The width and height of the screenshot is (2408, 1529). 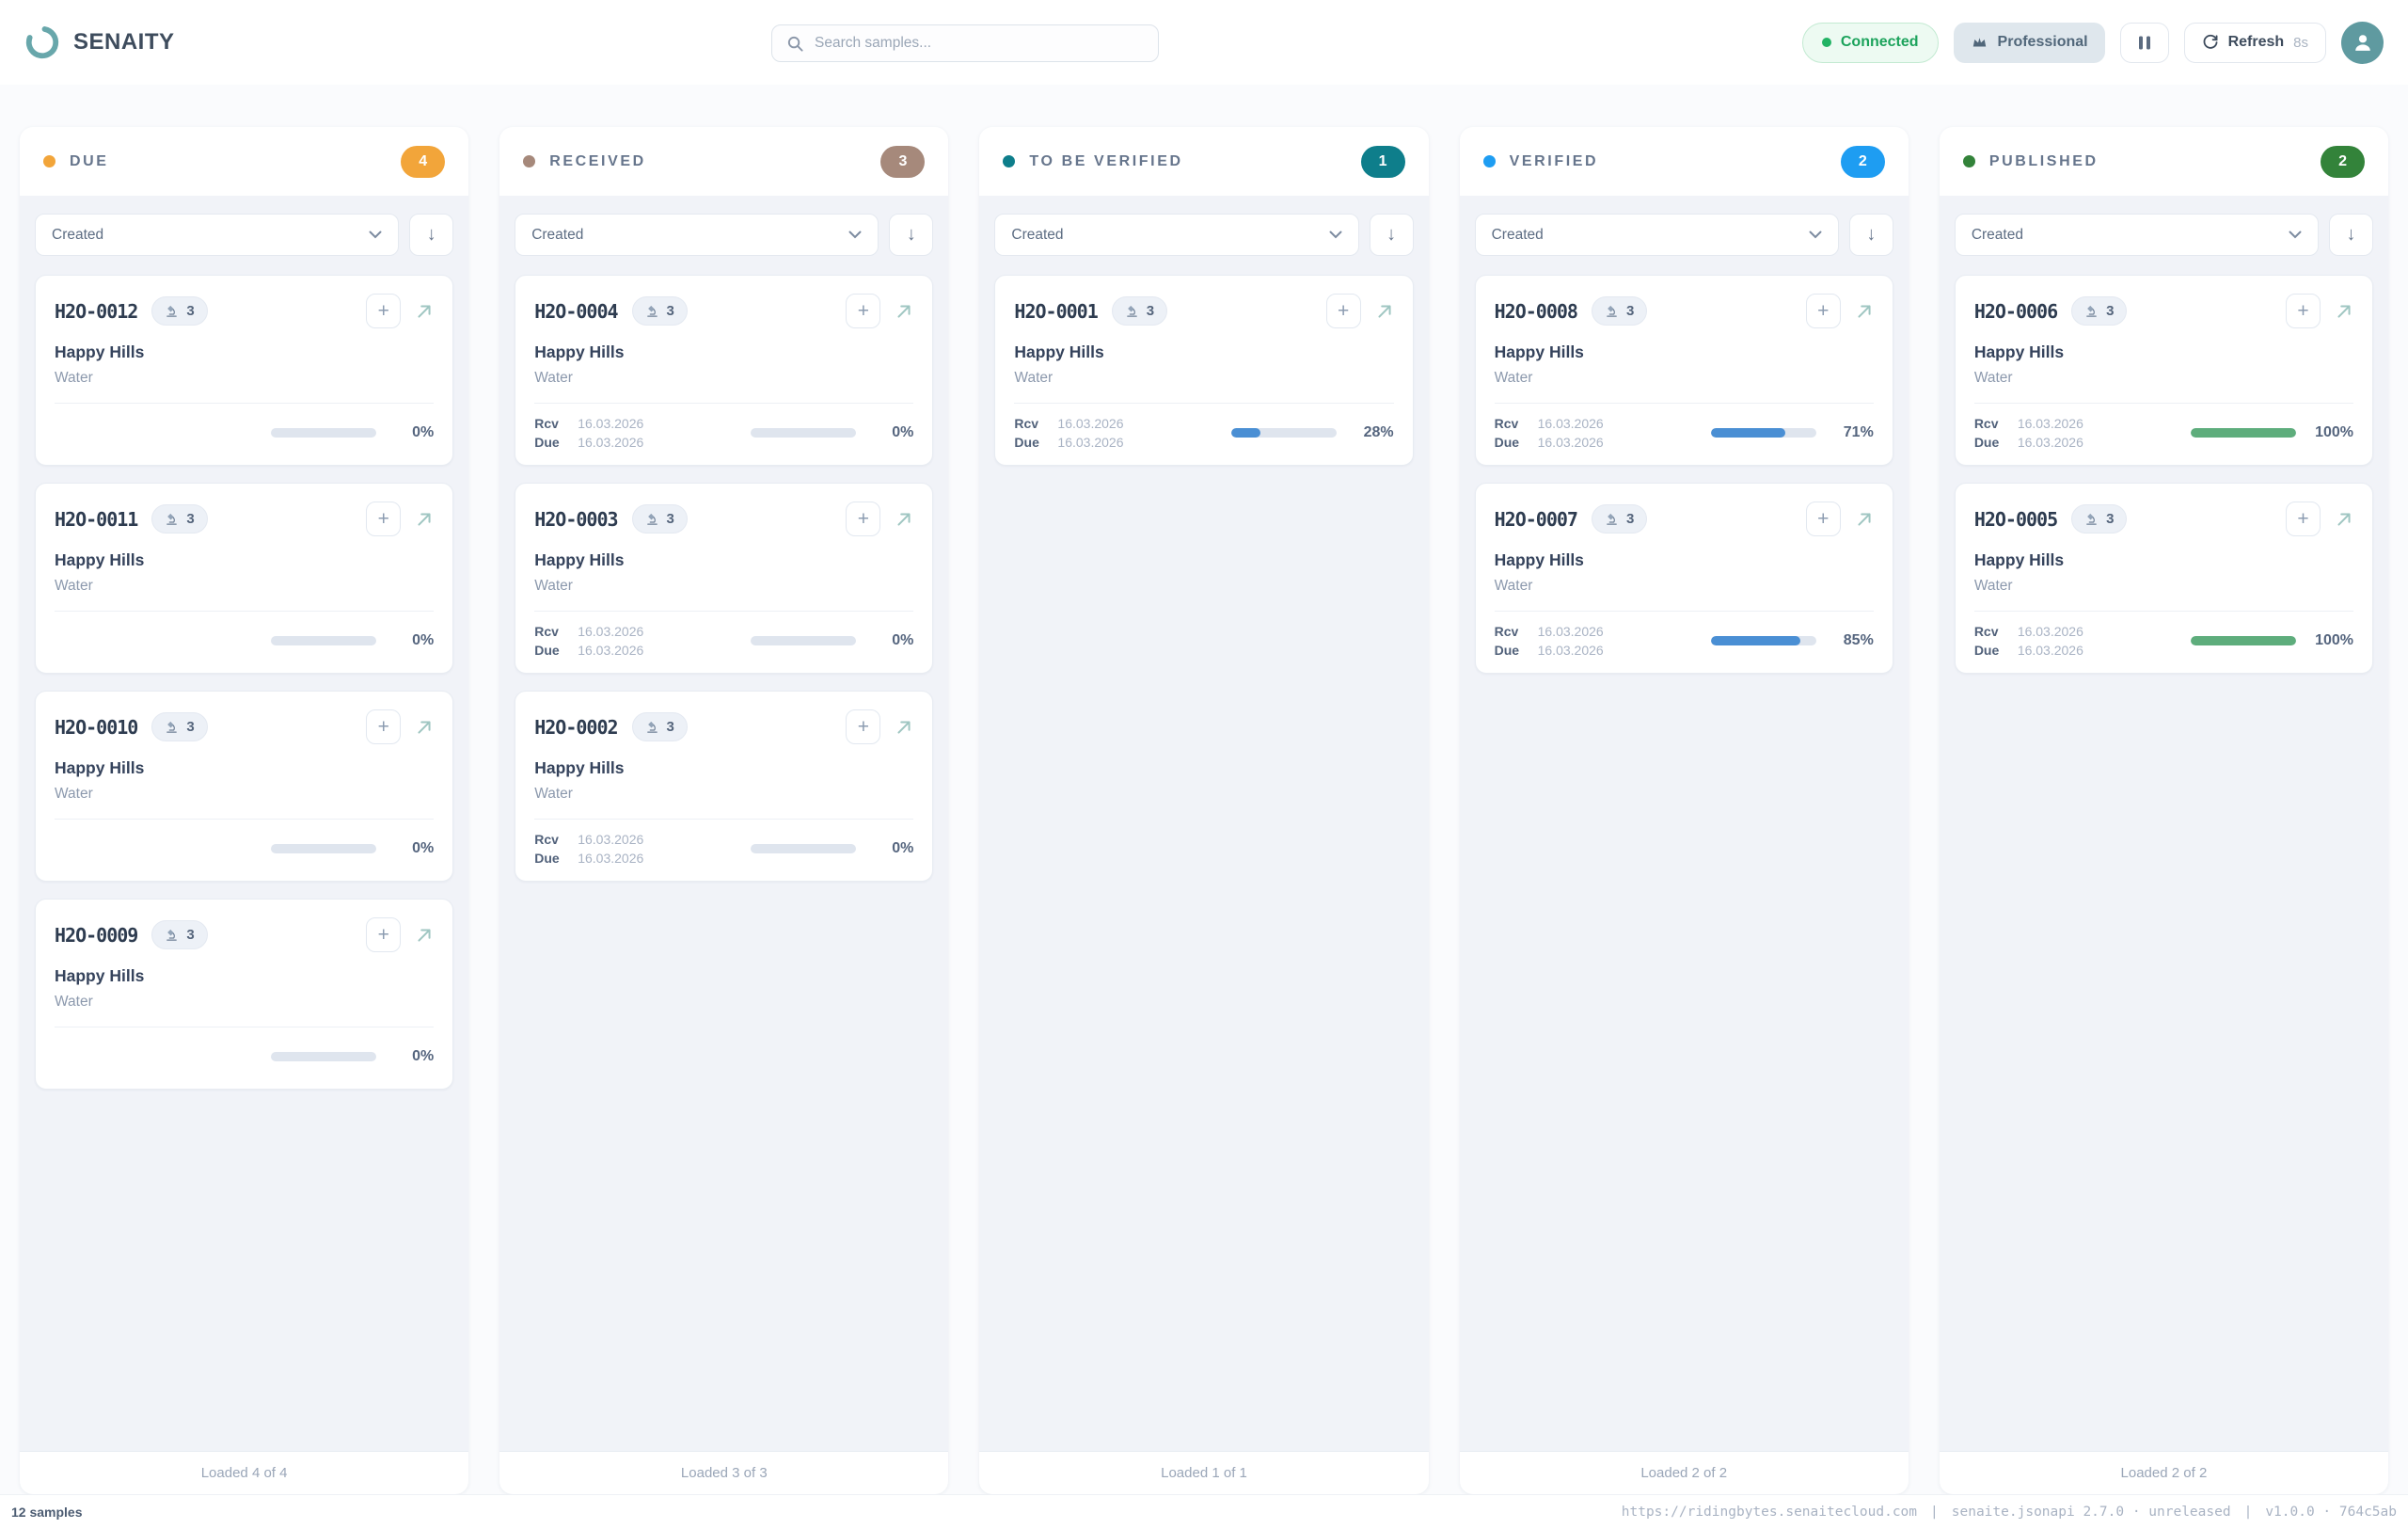 I want to click on pause-refresh-button, so click(x=2144, y=42).